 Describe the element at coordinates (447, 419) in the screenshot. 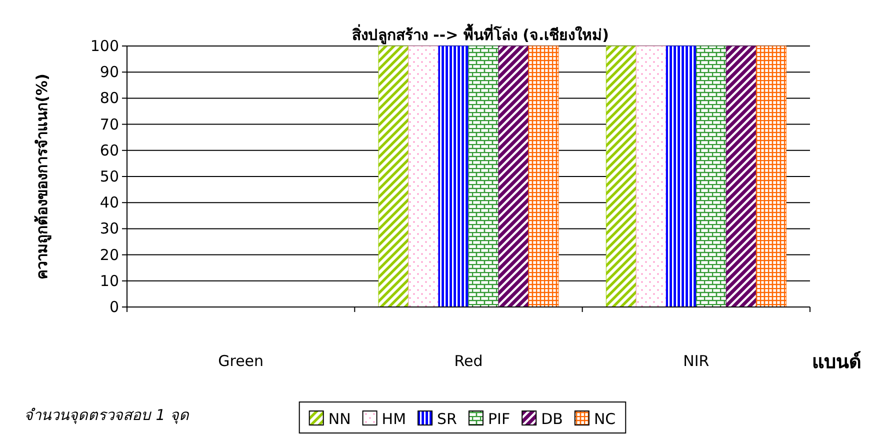

I see `legend-label: SR` at that location.